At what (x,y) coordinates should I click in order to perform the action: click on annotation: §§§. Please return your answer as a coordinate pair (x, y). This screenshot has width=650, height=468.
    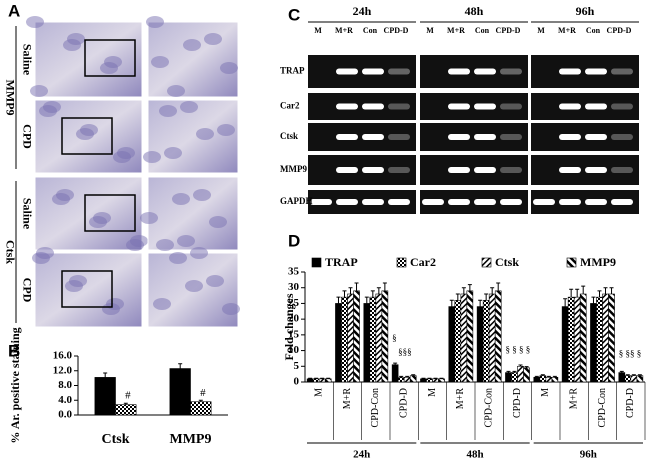
    Looking at the image, I should click on (405, 352).